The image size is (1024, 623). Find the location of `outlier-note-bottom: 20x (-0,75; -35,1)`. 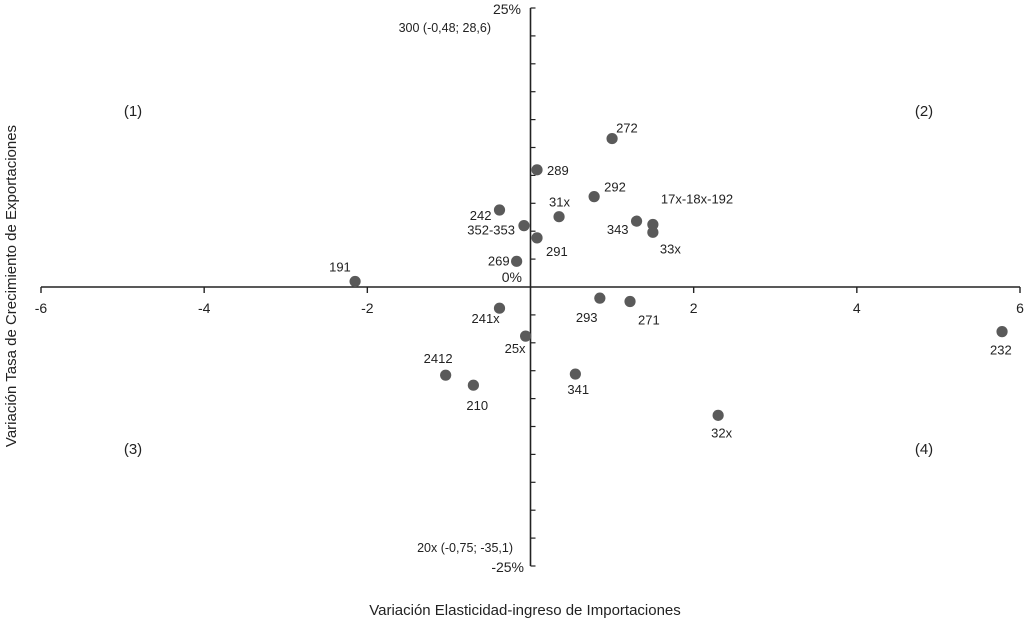

outlier-note-bottom: 20x (-0,75; -35,1) is located at coordinates (465, 548).